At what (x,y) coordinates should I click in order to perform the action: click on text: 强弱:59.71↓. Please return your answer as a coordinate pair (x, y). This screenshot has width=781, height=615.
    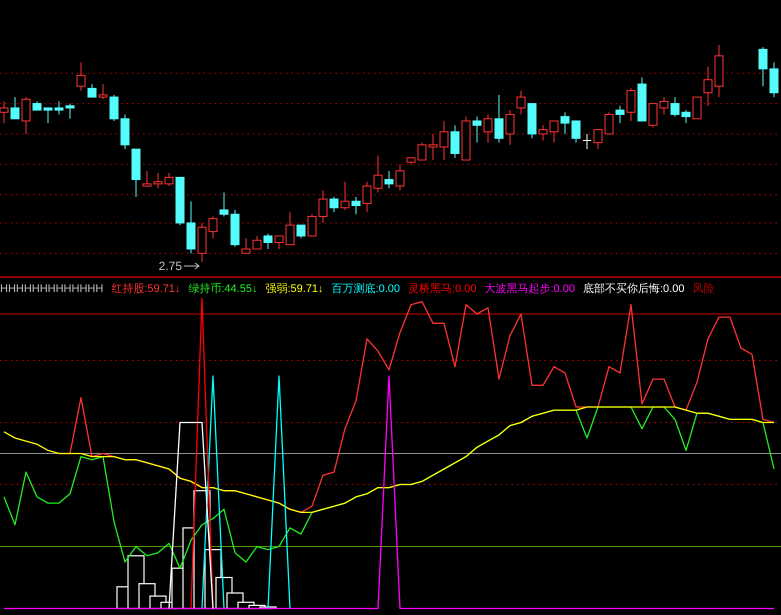
    Looking at the image, I should click on (294, 289).